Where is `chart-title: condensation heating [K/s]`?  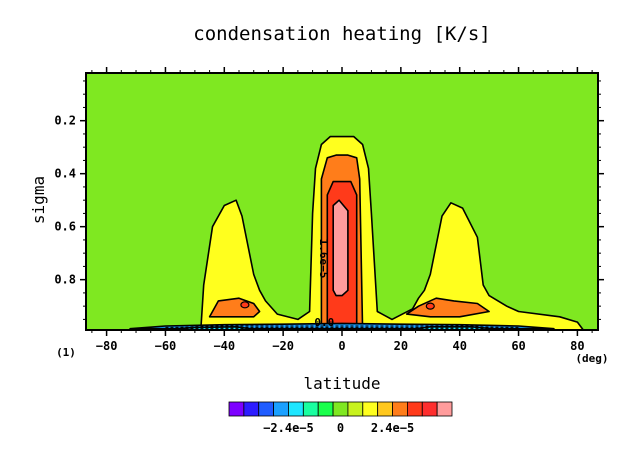 chart-title: condensation heating [K/s] is located at coordinates (341, 34).